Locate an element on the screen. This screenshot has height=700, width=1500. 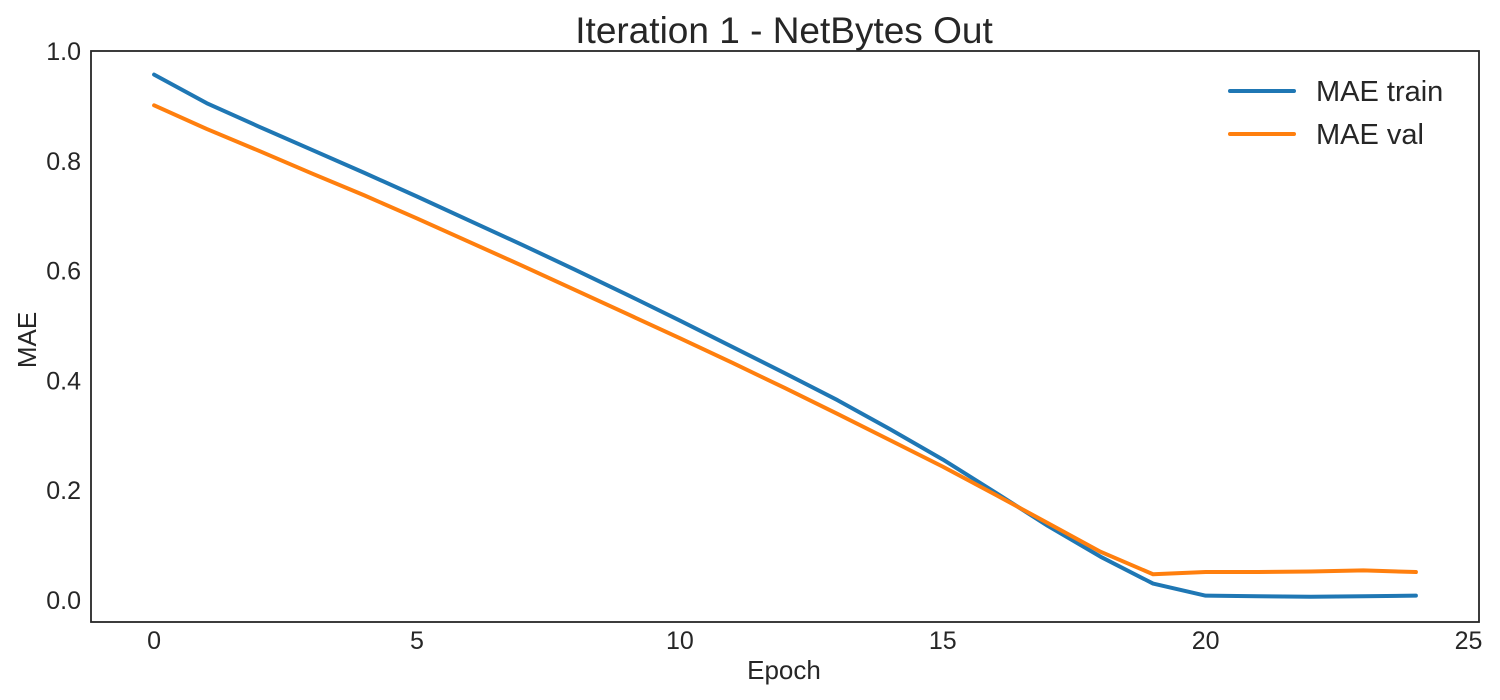
y-axis-ticks: 0.0 0.2 0.4 0.6 0.8 1.0 is located at coordinates (63, 326).